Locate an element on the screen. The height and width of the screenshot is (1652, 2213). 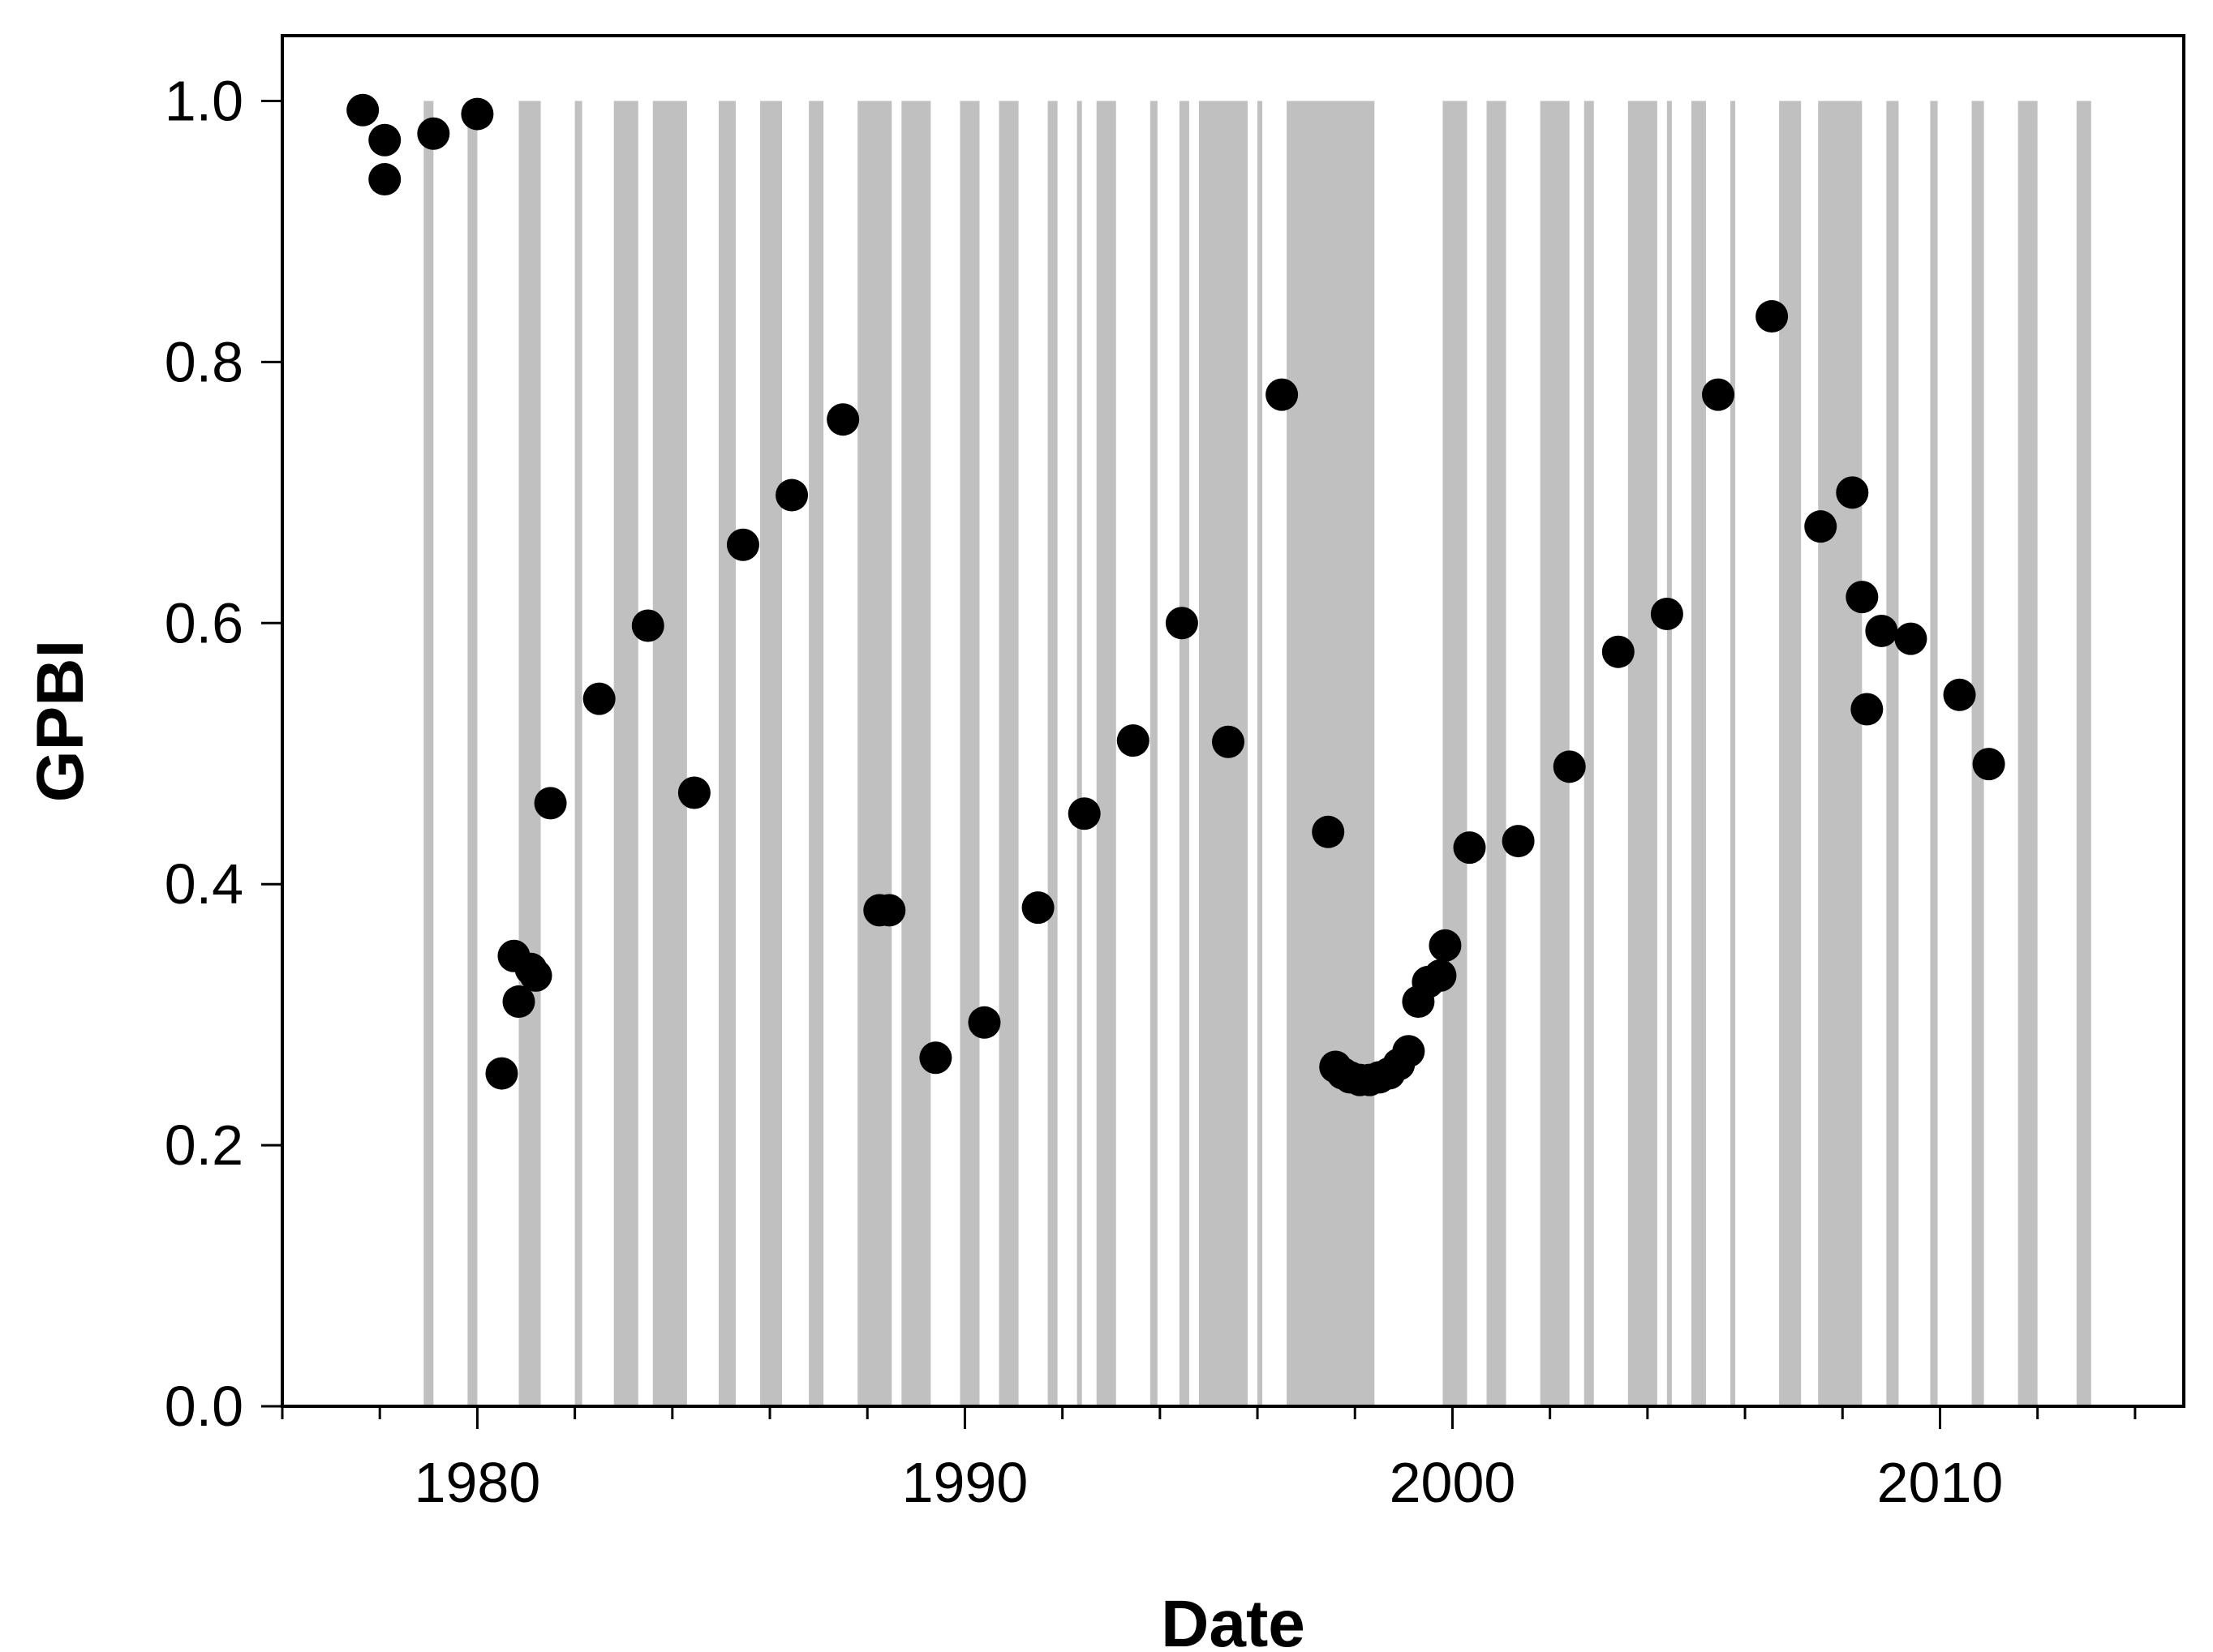
x-axis-title: Date is located at coordinates (1233, 1619).